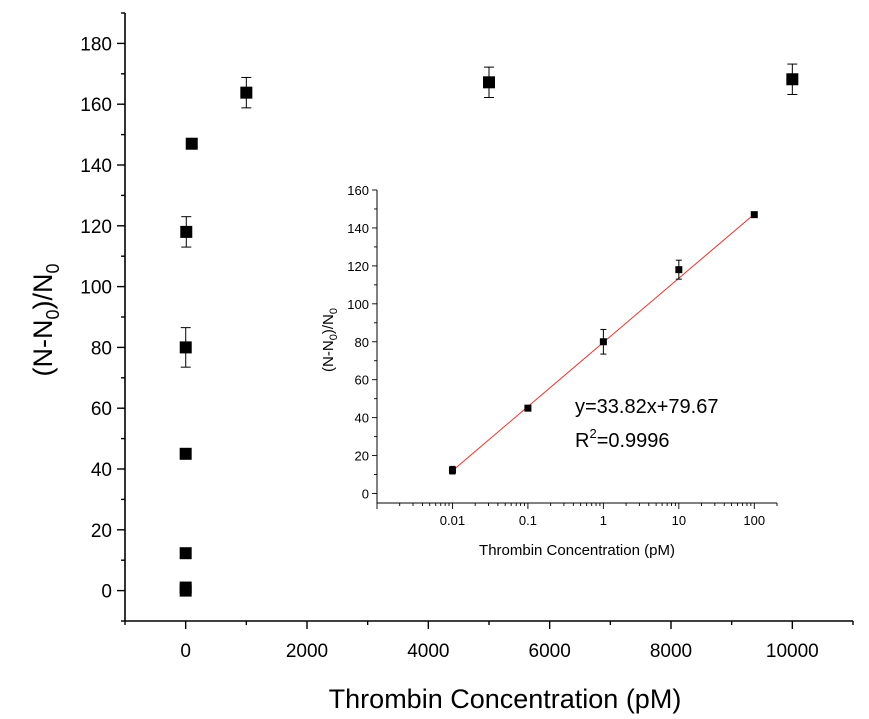 The image size is (869, 719). Describe the element at coordinates (362, 380) in the screenshot. I see `inset-y-tick-label: 60` at that location.